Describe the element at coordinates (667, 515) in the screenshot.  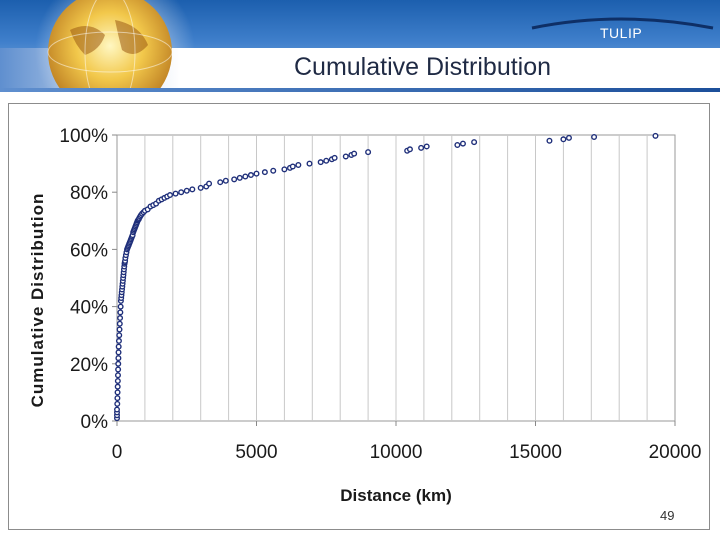
I see `page-number: 49` at that location.